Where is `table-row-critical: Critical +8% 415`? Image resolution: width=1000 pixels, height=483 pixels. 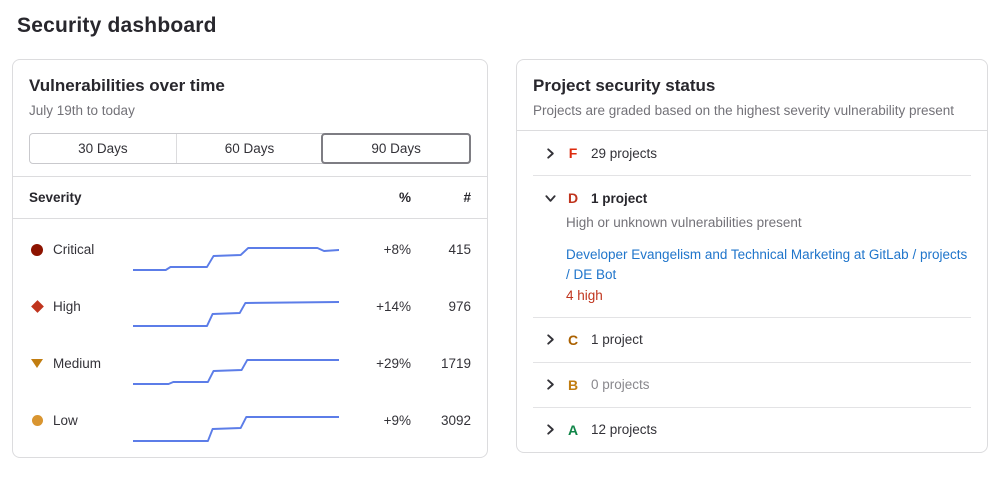
table-row-critical: Critical +8% 415 is located at coordinates (250, 249).